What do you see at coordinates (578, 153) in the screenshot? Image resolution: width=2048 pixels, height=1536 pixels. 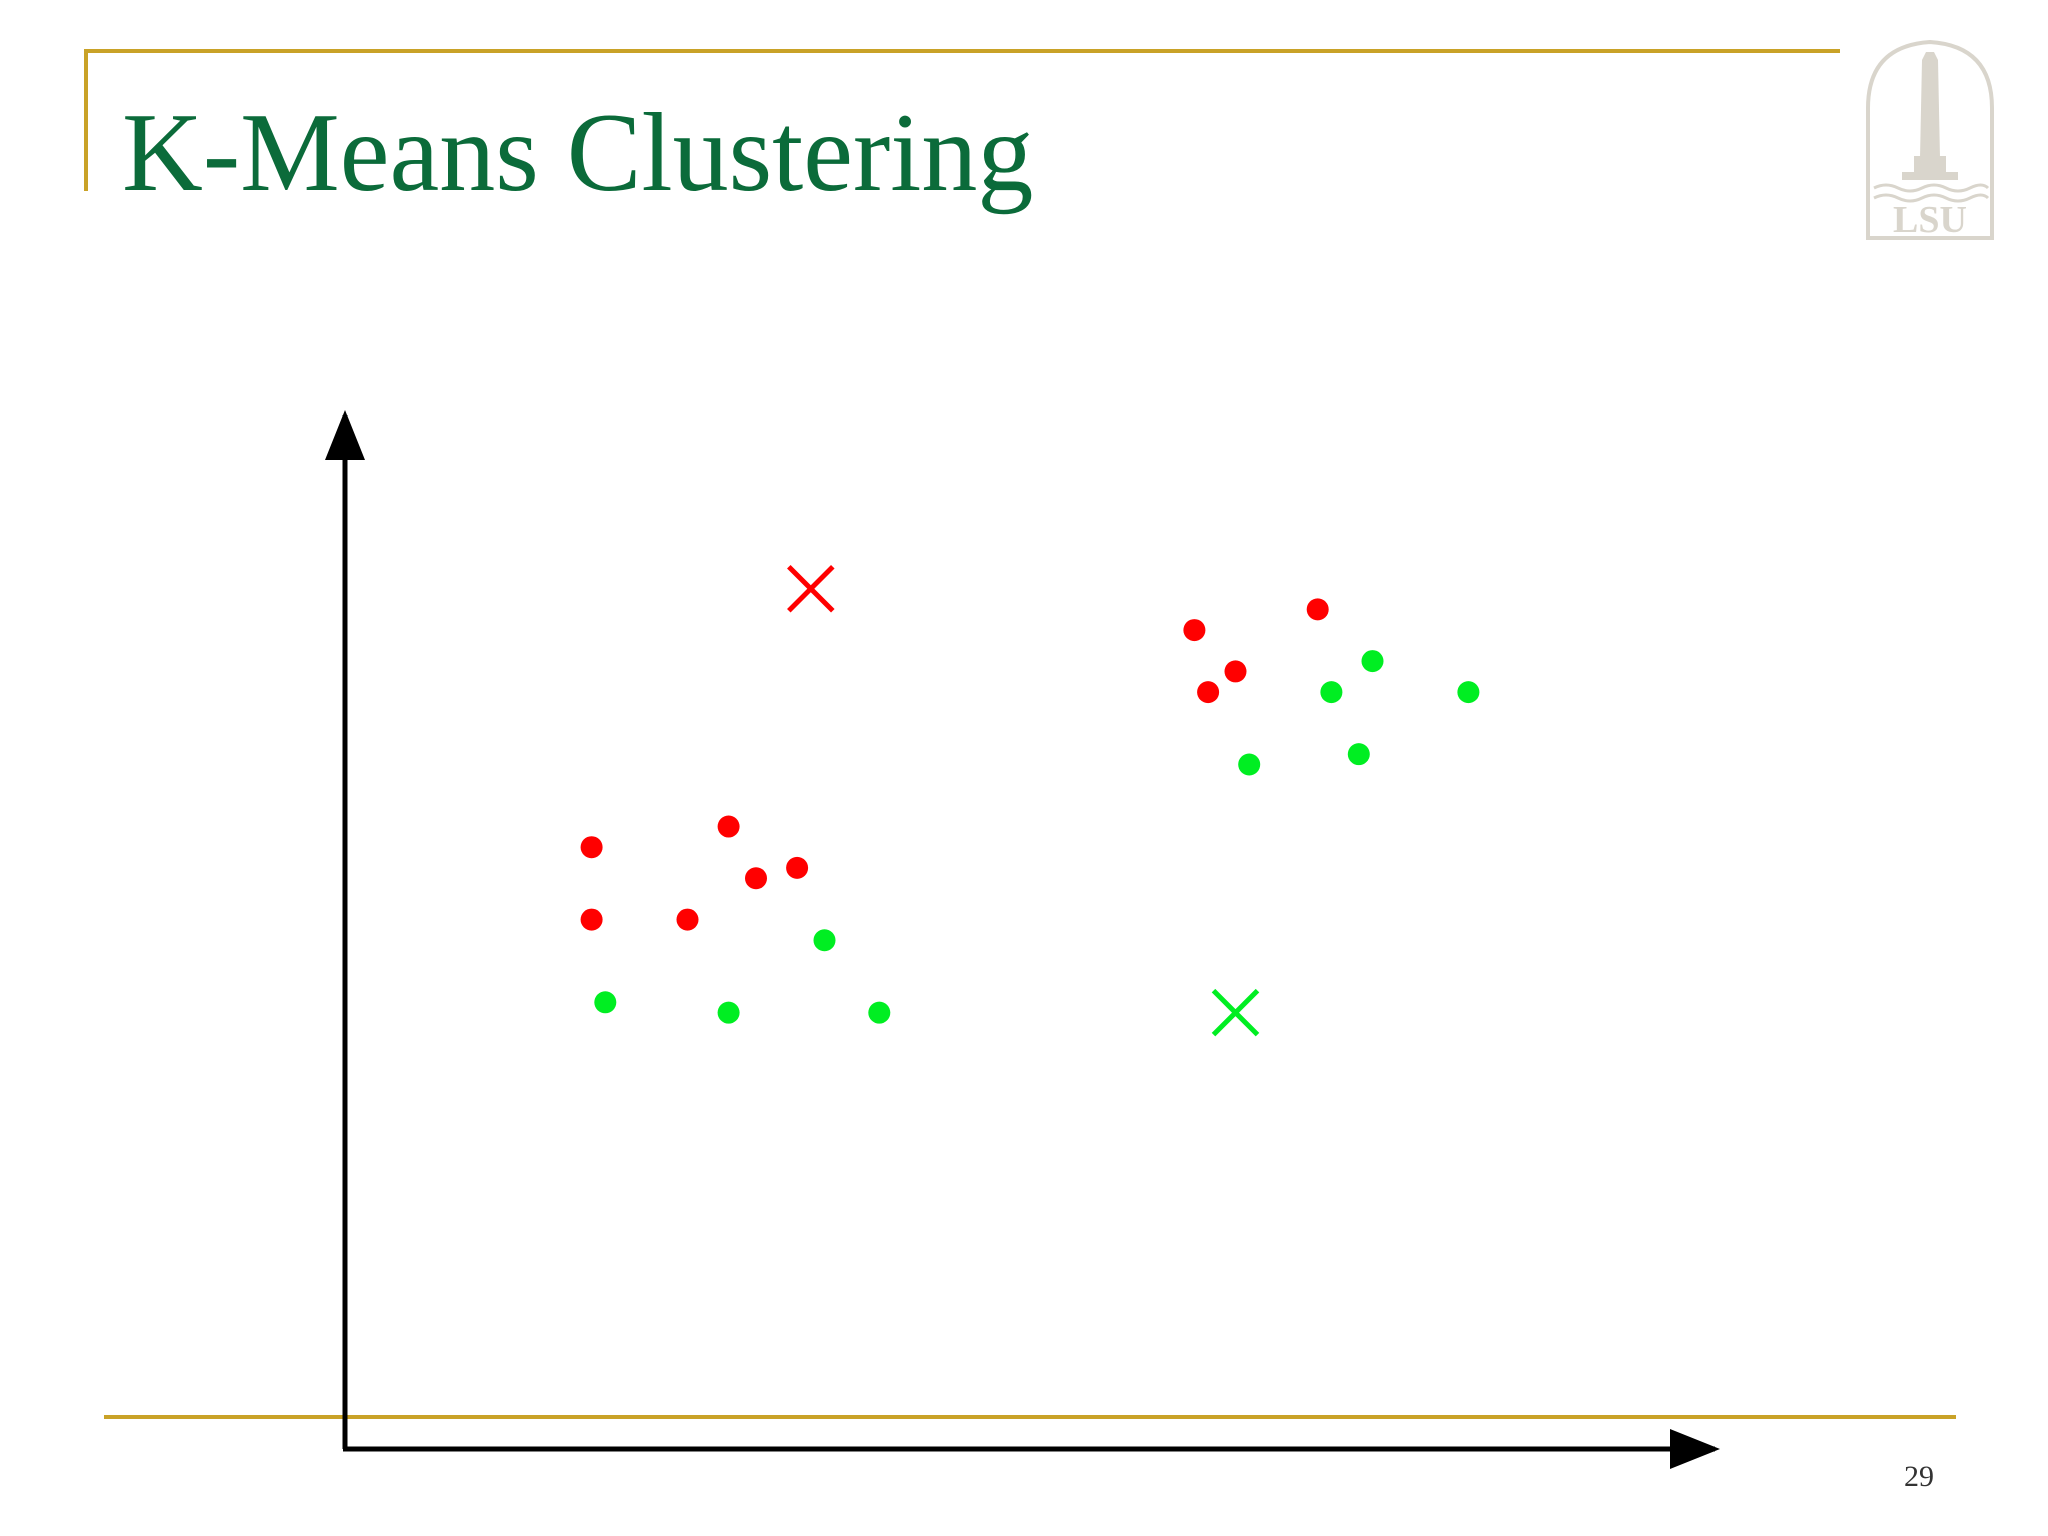 I see `slide-title: K-Means Clustering` at bounding box center [578, 153].